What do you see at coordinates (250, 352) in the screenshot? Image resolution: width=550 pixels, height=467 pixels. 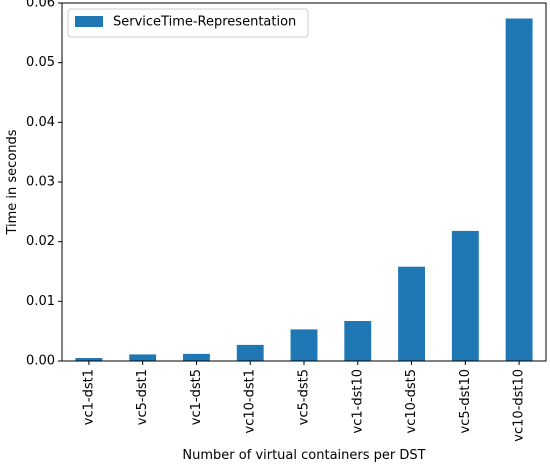 I see `bar-vc10-dst1` at bounding box center [250, 352].